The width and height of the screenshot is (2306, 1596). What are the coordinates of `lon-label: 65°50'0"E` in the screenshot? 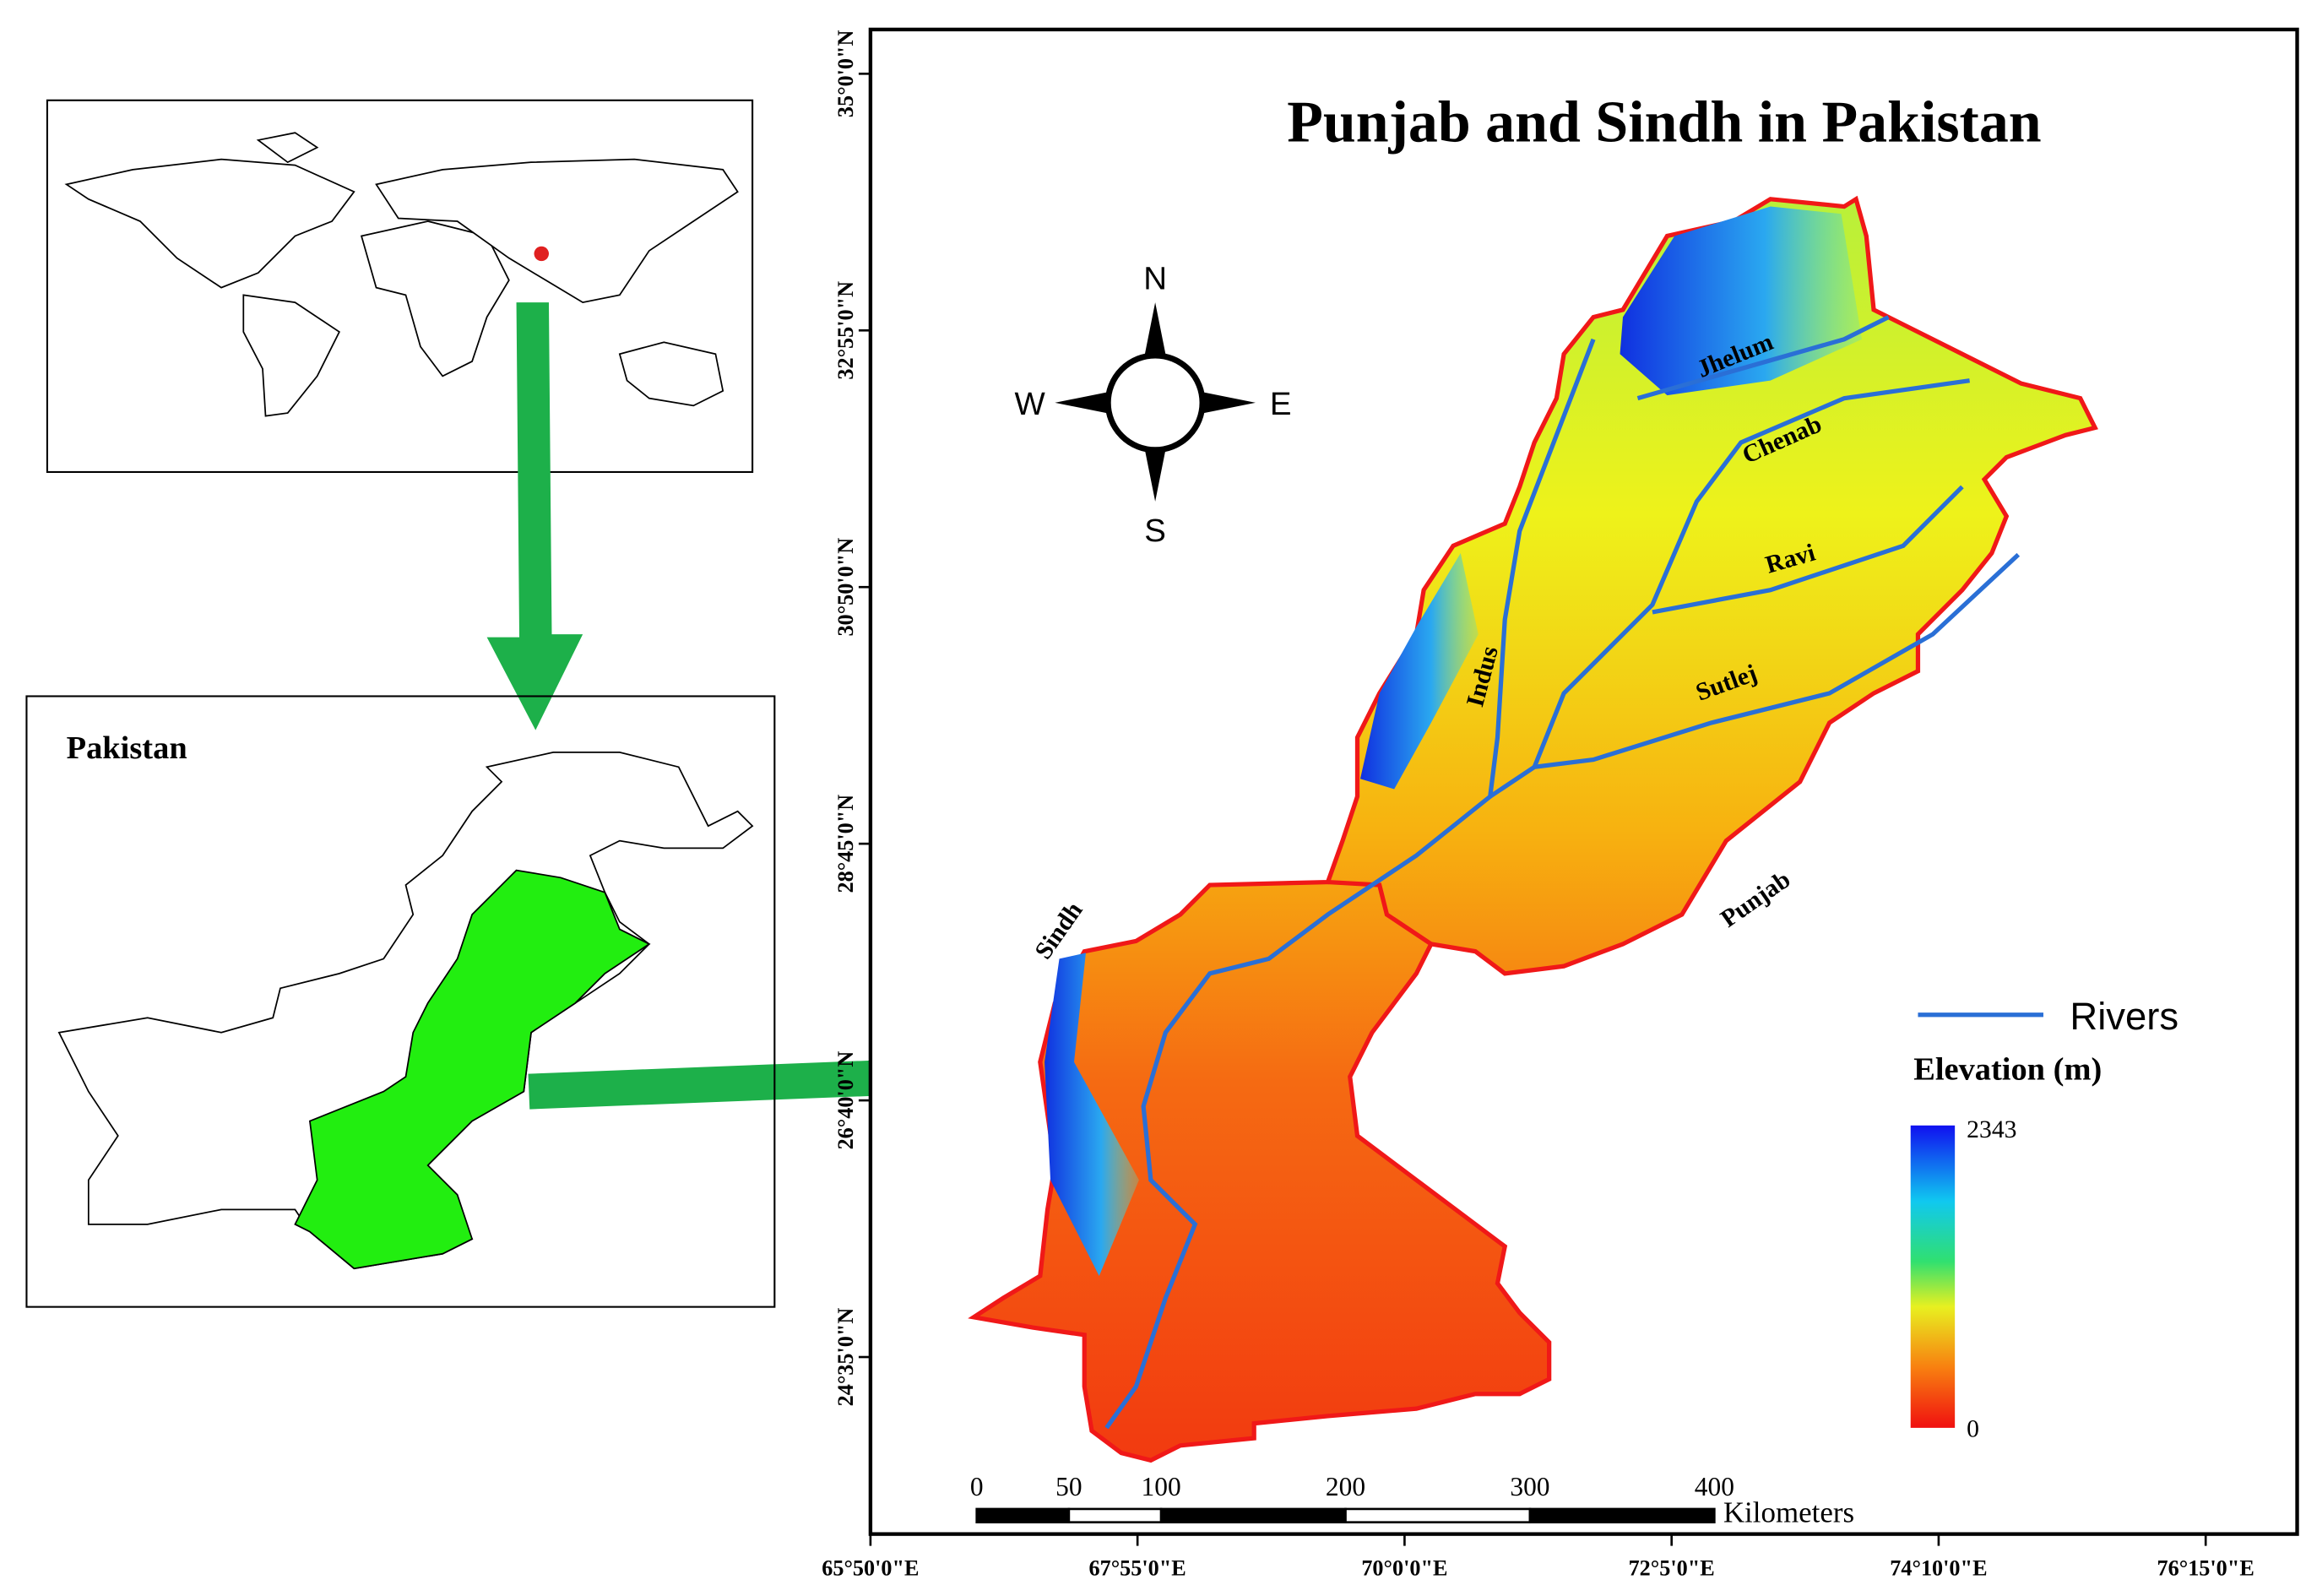 It's located at (871, 1568).